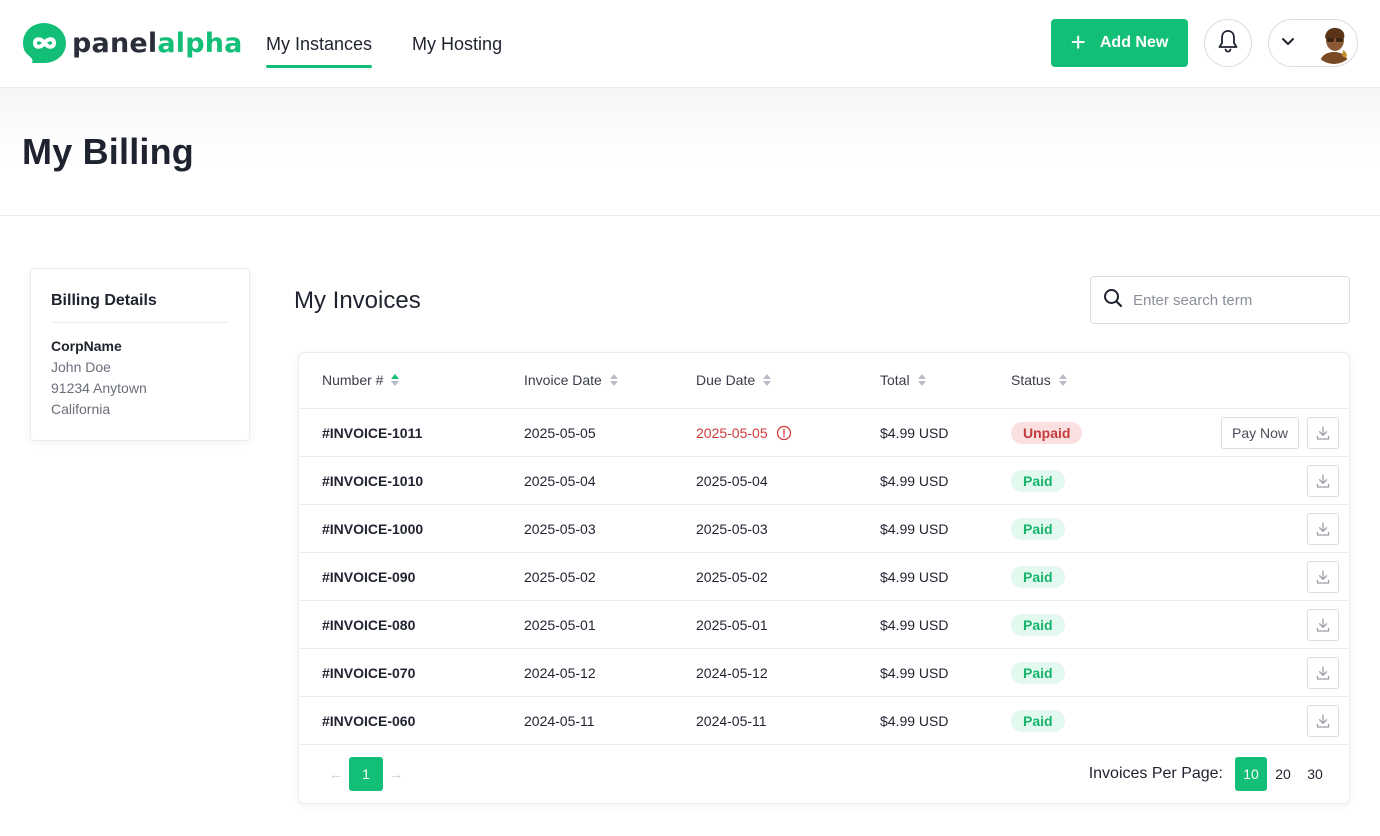  Describe the element at coordinates (1315, 774) in the screenshot. I see `per-page-option-30: 30` at that location.